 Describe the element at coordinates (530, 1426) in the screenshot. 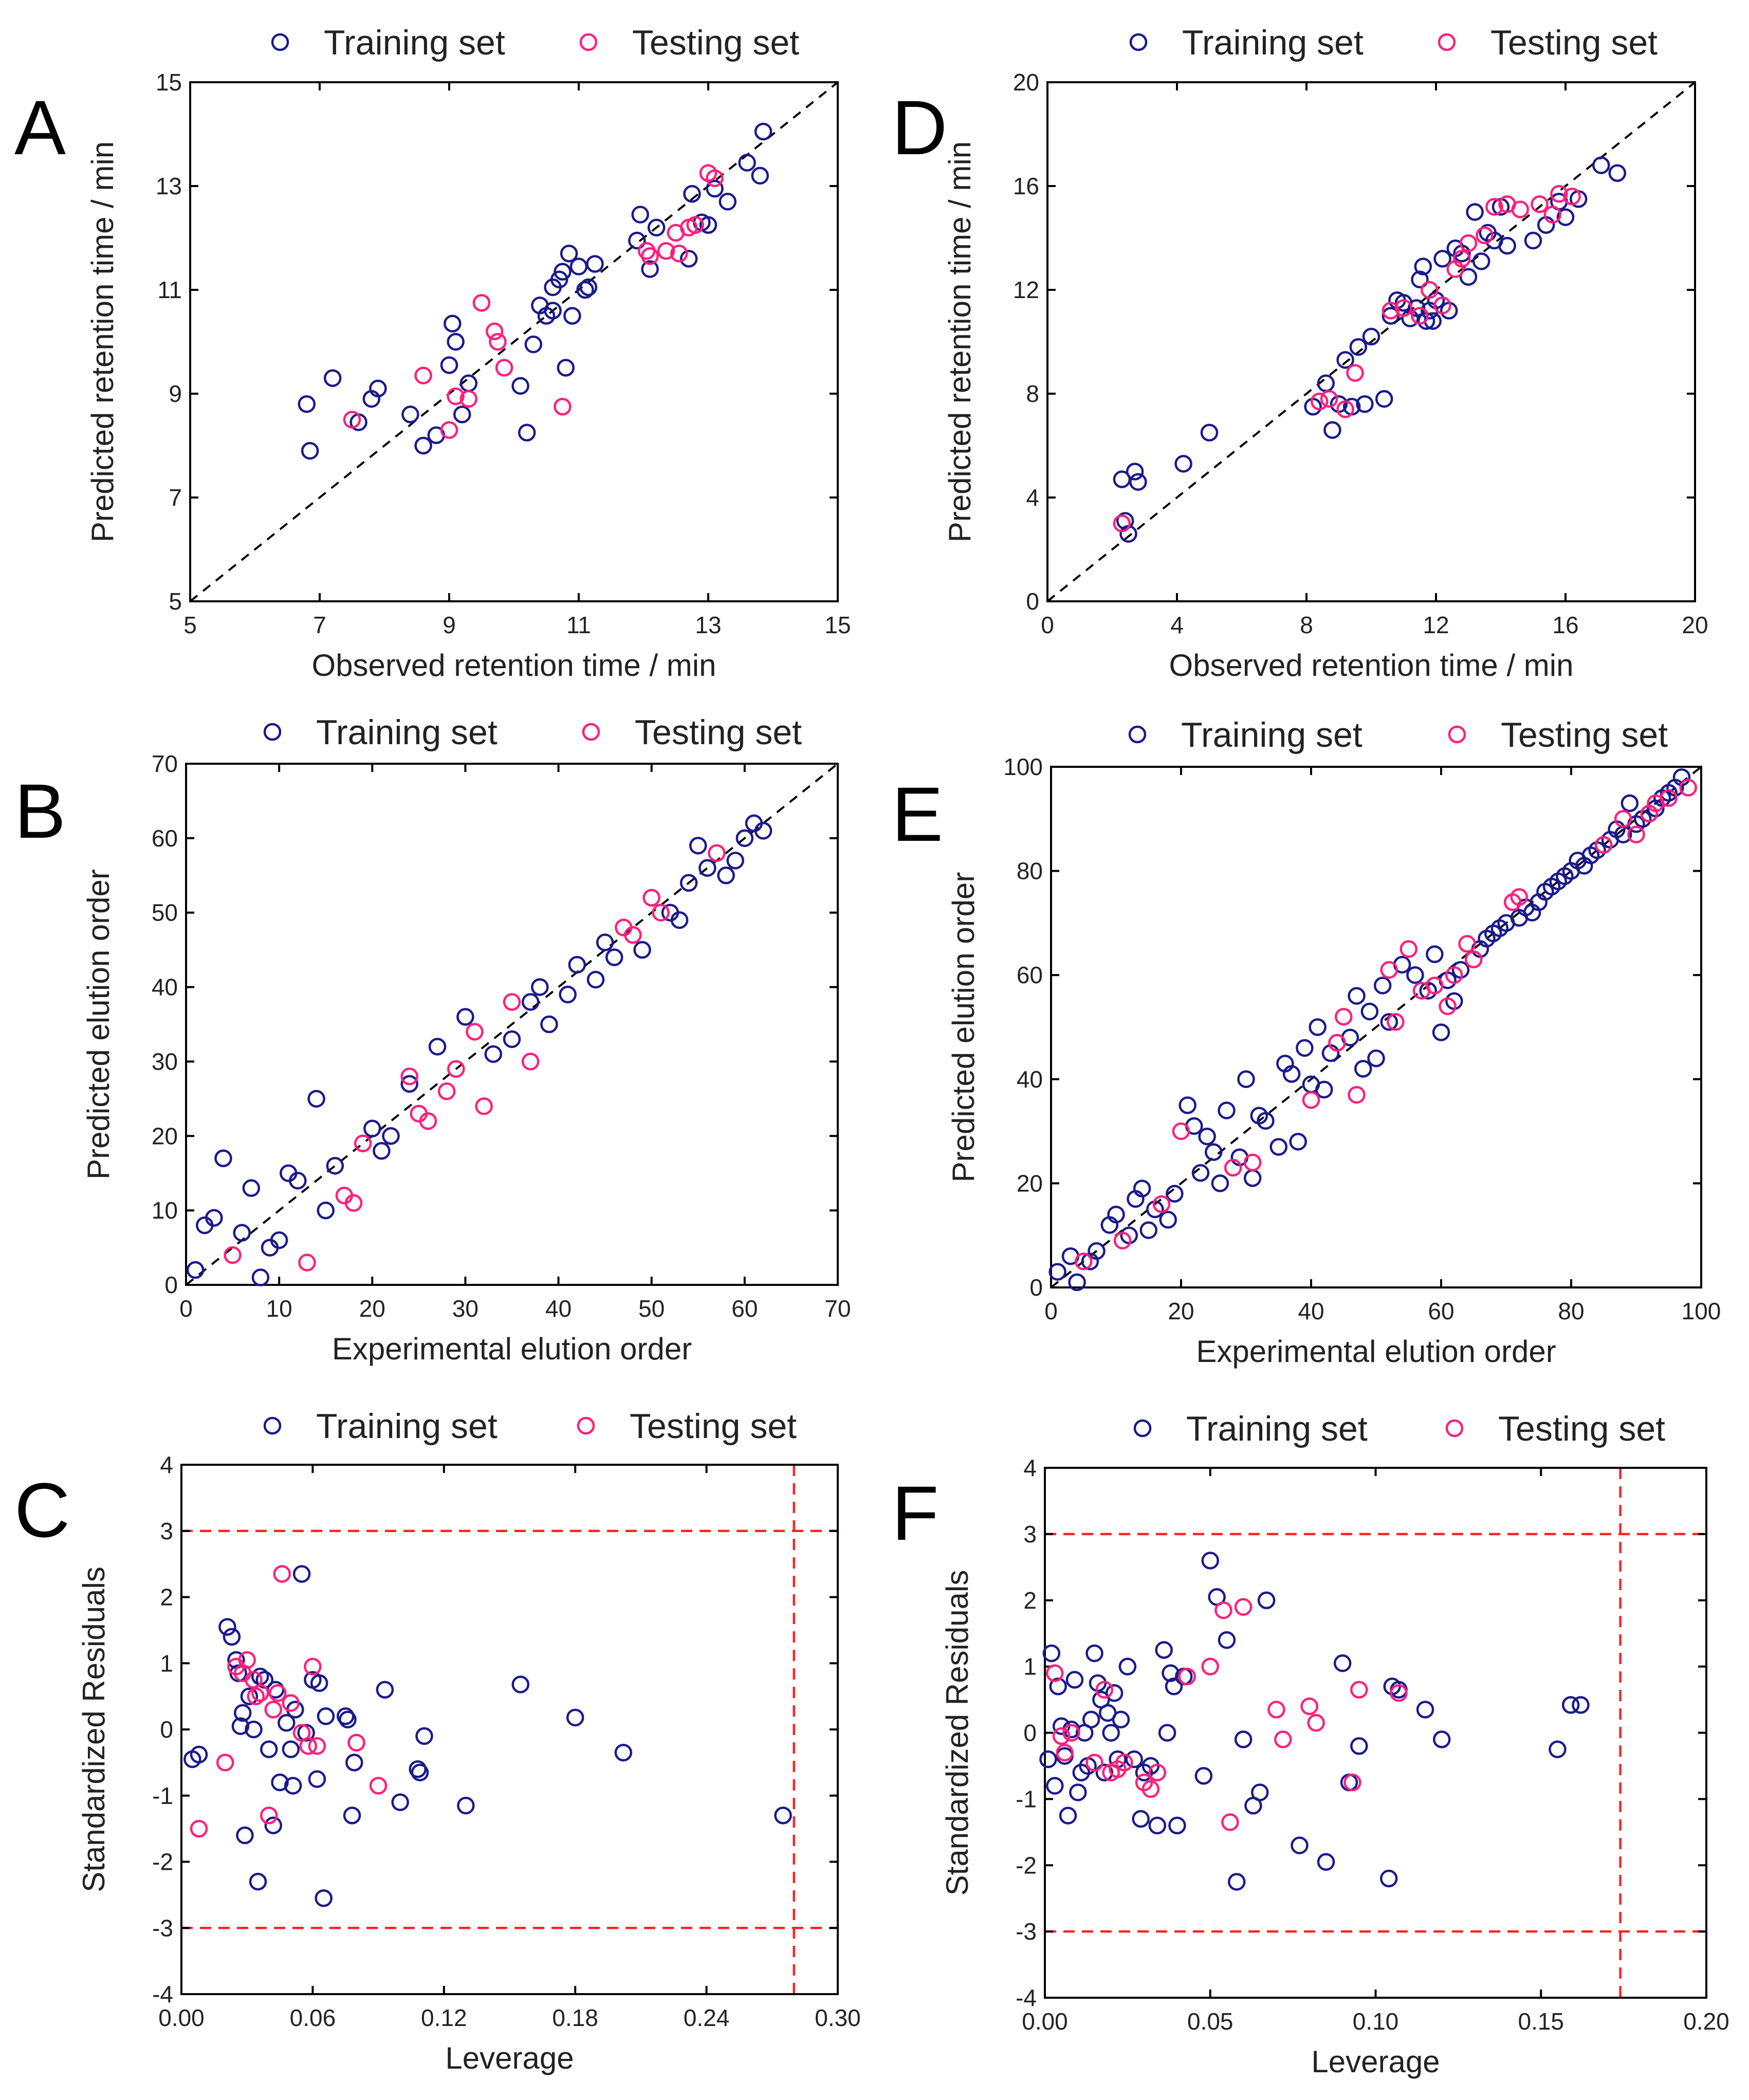

I see `legend: Training set Testing set` at that location.